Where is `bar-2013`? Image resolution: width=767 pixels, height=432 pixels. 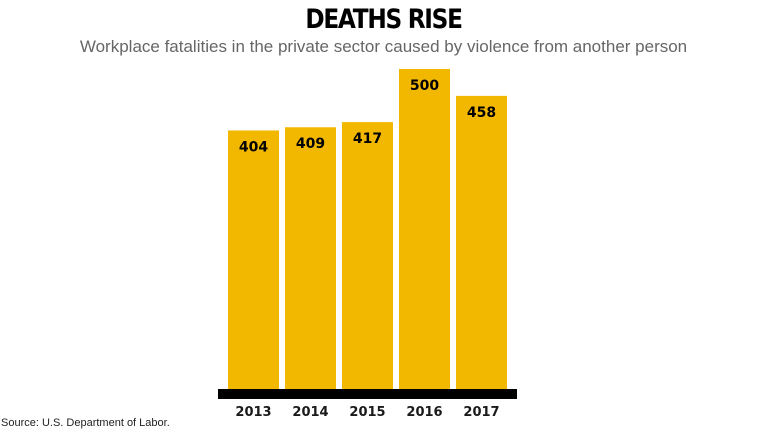
bar-2013 is located at coordinates (253, 259).